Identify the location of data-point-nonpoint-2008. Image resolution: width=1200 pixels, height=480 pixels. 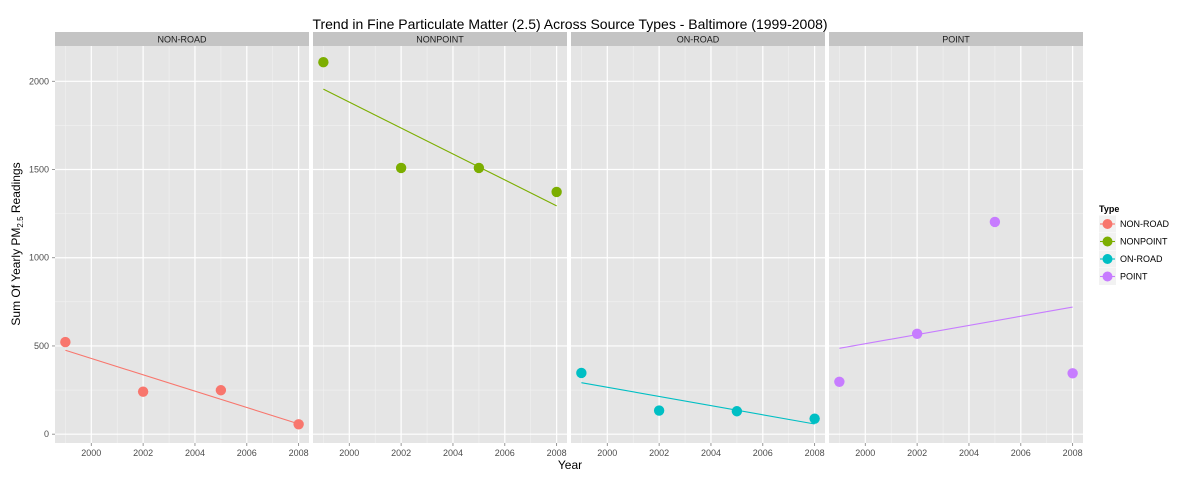
(556, 192).